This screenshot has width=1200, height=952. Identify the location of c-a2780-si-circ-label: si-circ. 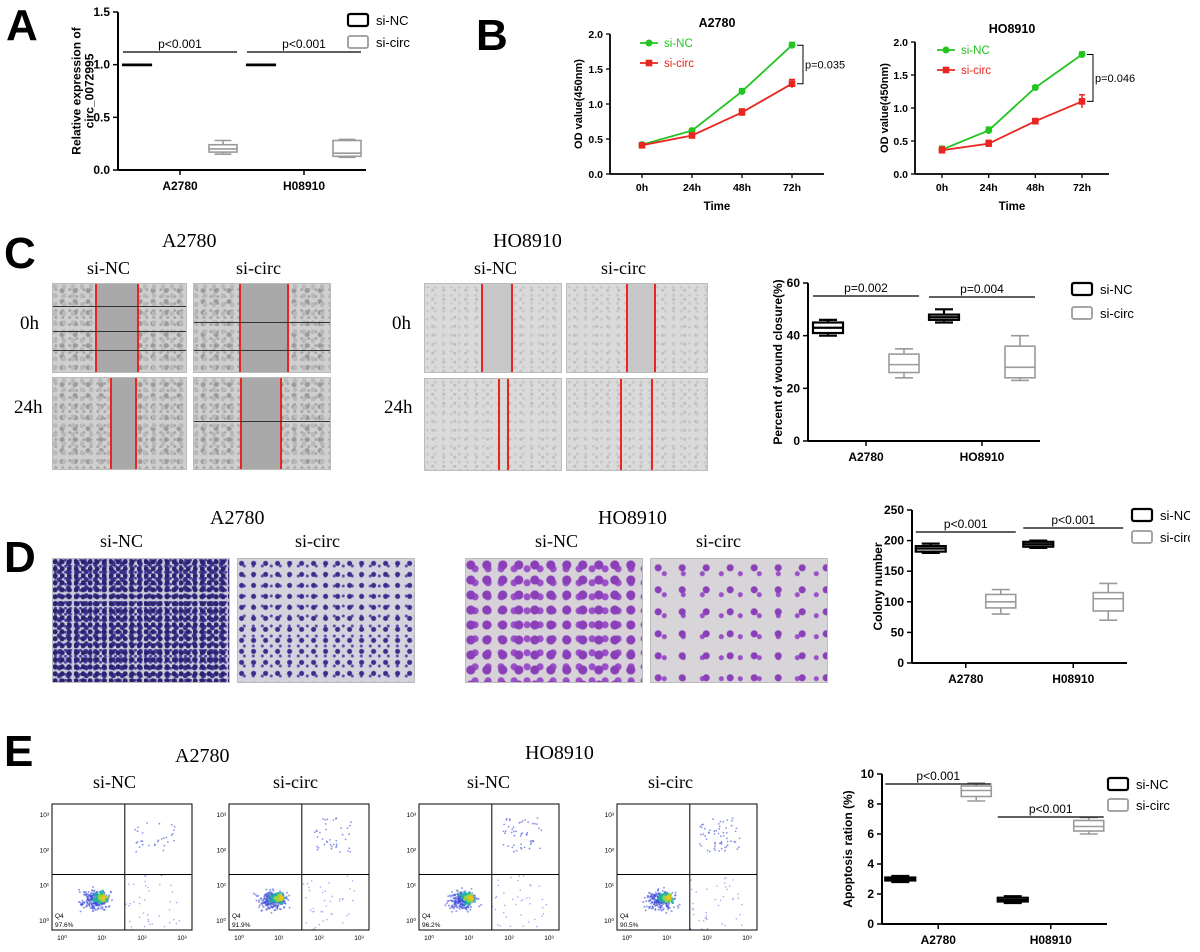
(258, 268).